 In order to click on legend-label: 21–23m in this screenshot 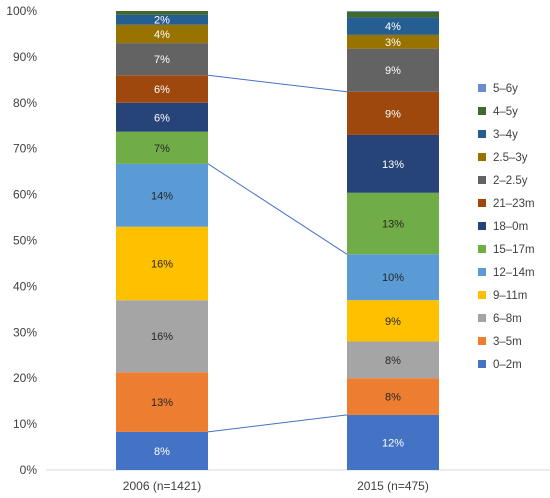, I will do `click(514, 204)`.